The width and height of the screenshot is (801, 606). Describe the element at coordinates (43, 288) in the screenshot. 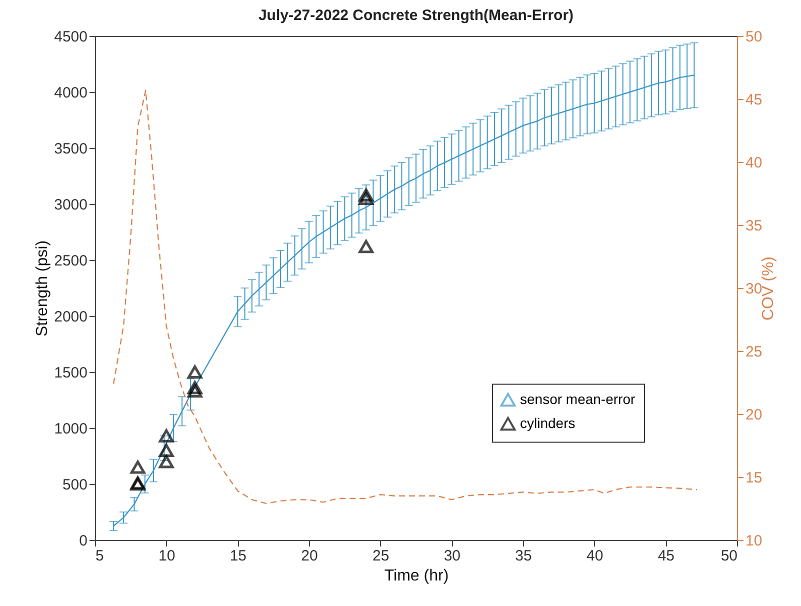

I see `y-axis-title: Strength (psi)` at that location.